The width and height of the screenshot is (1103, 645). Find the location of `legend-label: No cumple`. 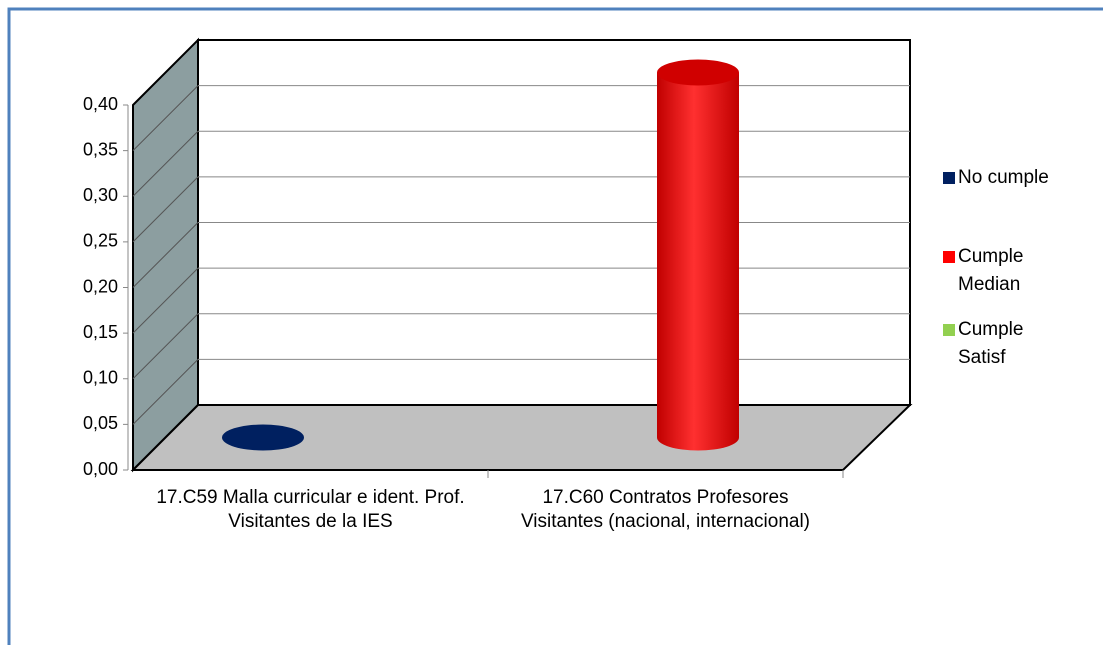

legend-label: No cumple is located at coordinates (1003, 177).